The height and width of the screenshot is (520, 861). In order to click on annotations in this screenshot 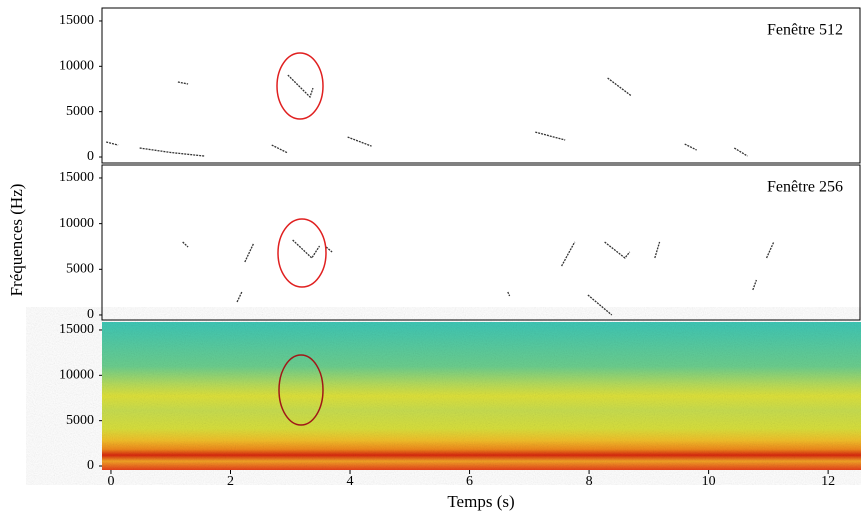, I will do `click(301, 239)`.